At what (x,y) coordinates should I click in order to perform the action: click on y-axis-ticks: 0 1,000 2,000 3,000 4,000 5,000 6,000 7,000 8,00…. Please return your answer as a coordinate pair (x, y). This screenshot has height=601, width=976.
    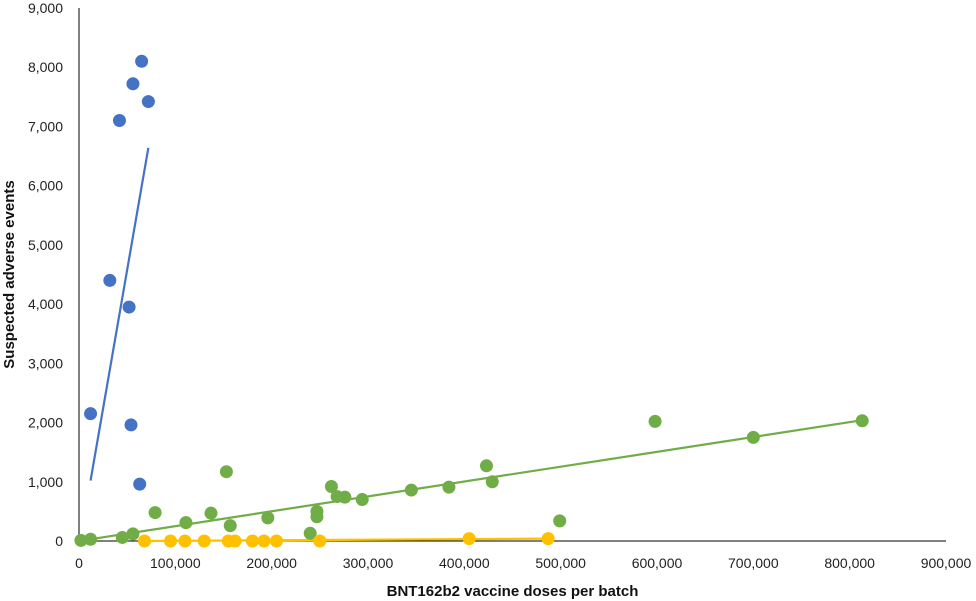
    Looking at the image, I should click on (45, 274).